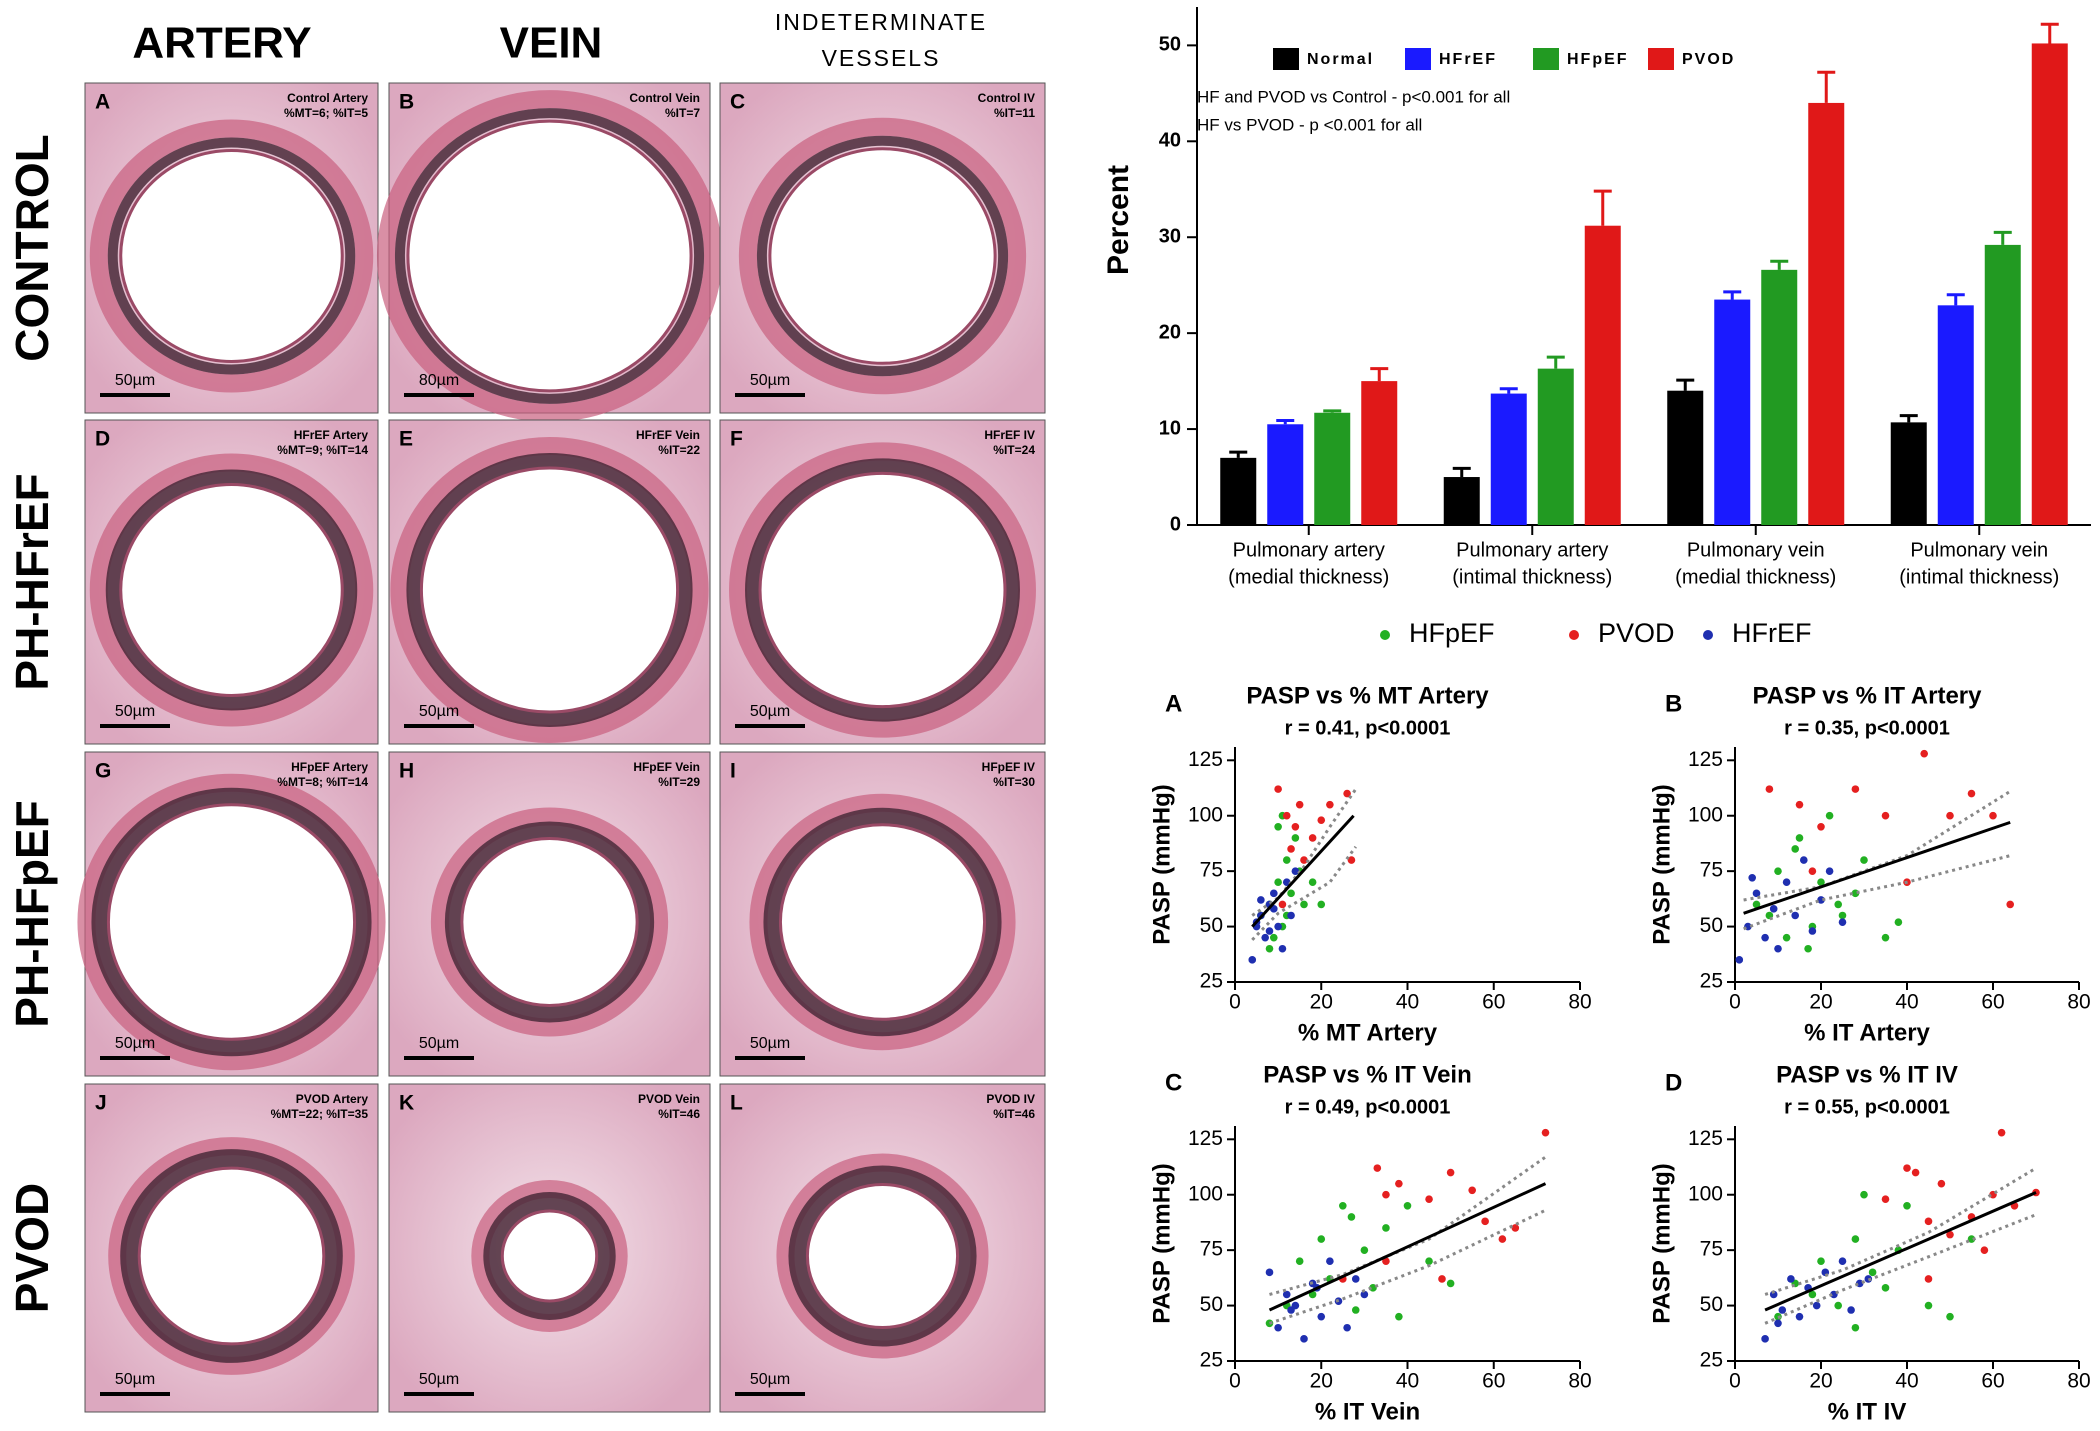  What do you see at coordinates (1118, 220) in the screenshot?
I see `y-axis-label: Percent` at bounding box center [1118, 220].